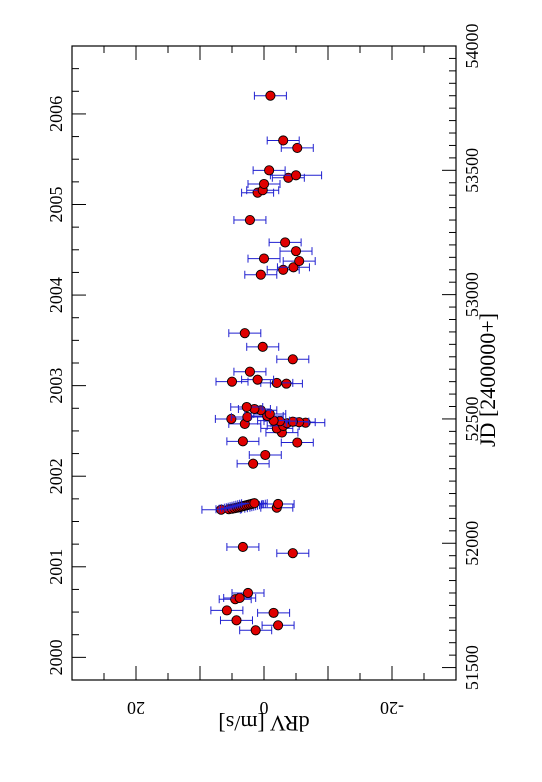  Describe the element at coordinates (472, 543) in the screenshot. I see `jd-tick-label: 52000` at that location.